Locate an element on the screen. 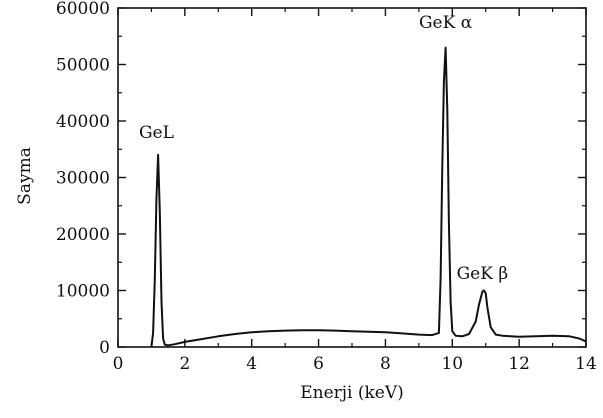  x-tick-label: 6 is located at coordinates (318, 364).